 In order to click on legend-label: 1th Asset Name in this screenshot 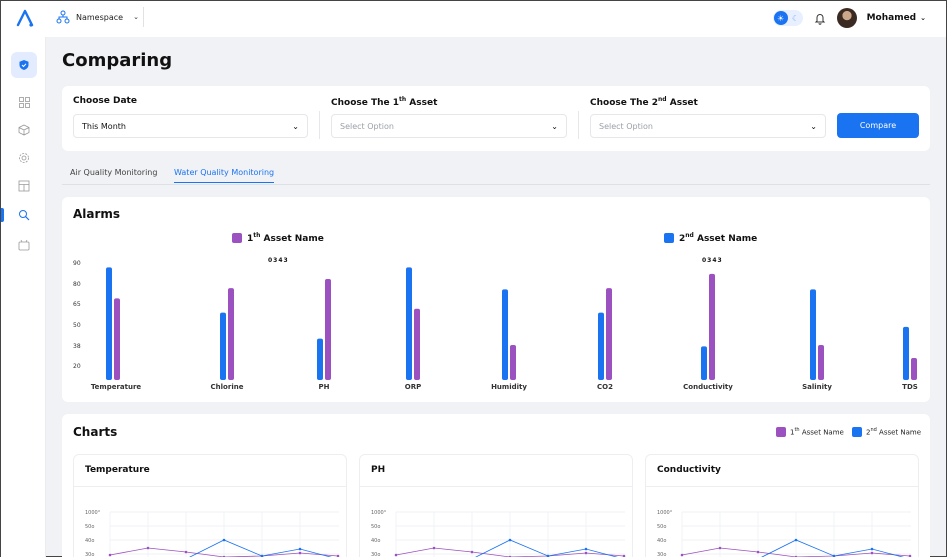, I will do `click(817, 432)`.